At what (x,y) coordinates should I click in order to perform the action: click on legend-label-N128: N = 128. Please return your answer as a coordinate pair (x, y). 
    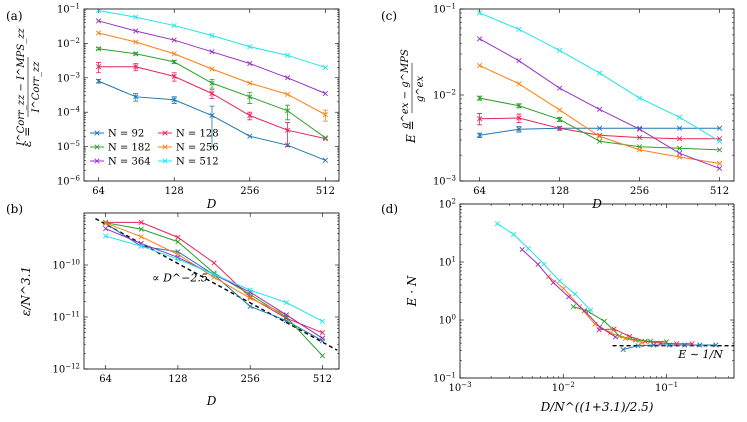
    Looking at the image, I should click on (197, 134).